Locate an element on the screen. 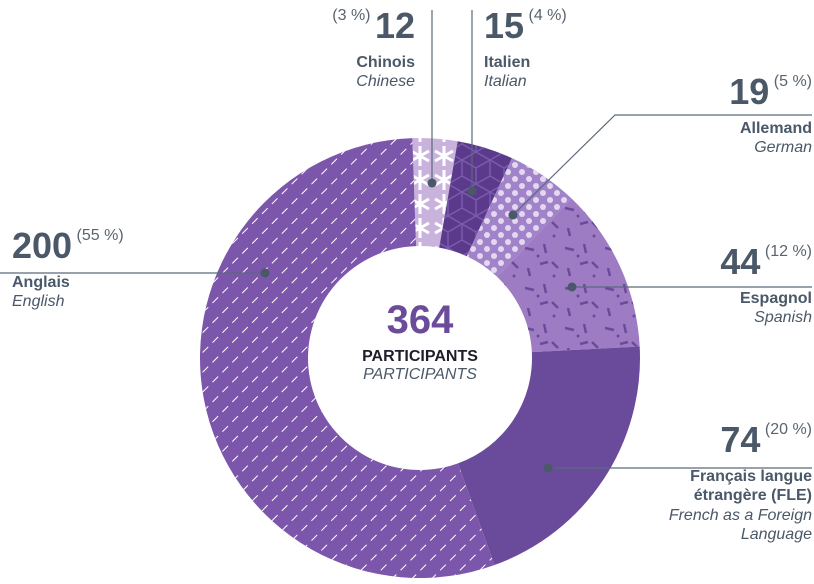  value-row: 15 (4 %) is located at coordinates (525, 25).